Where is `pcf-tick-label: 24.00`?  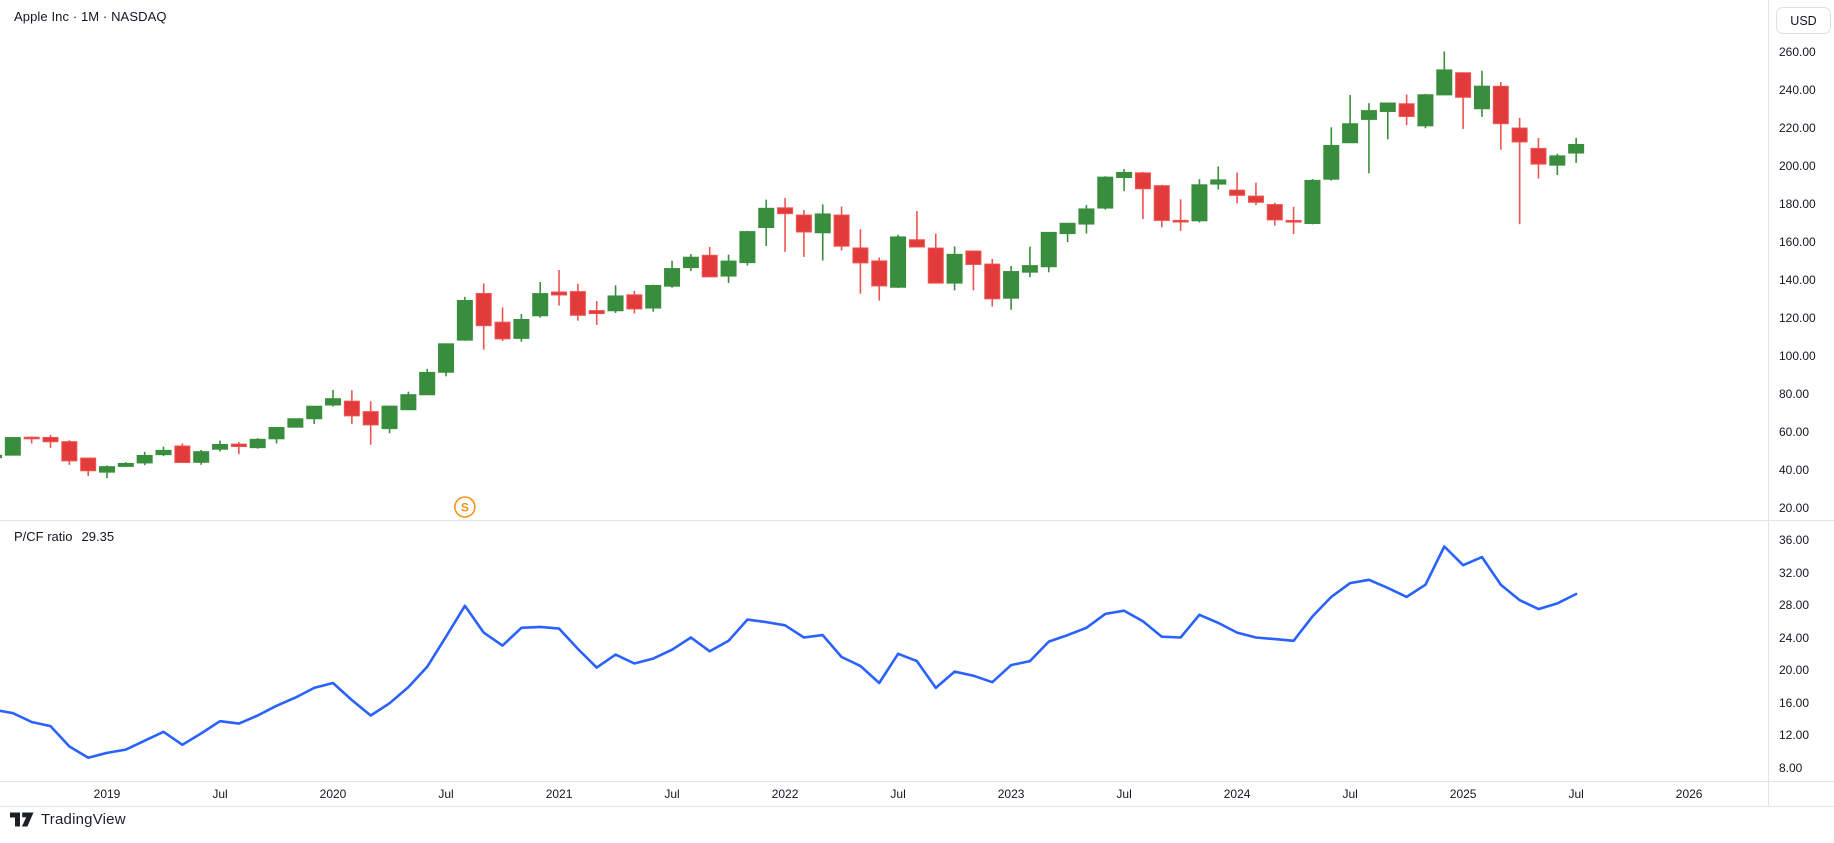
pcf-tick-label: 24.00 is located at coordinates (1794, 637).